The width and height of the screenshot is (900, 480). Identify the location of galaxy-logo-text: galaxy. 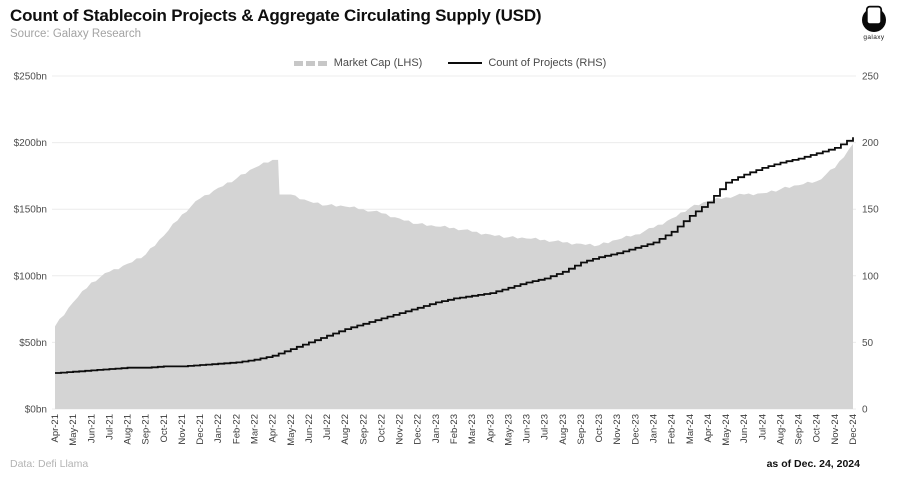
(874, 37).